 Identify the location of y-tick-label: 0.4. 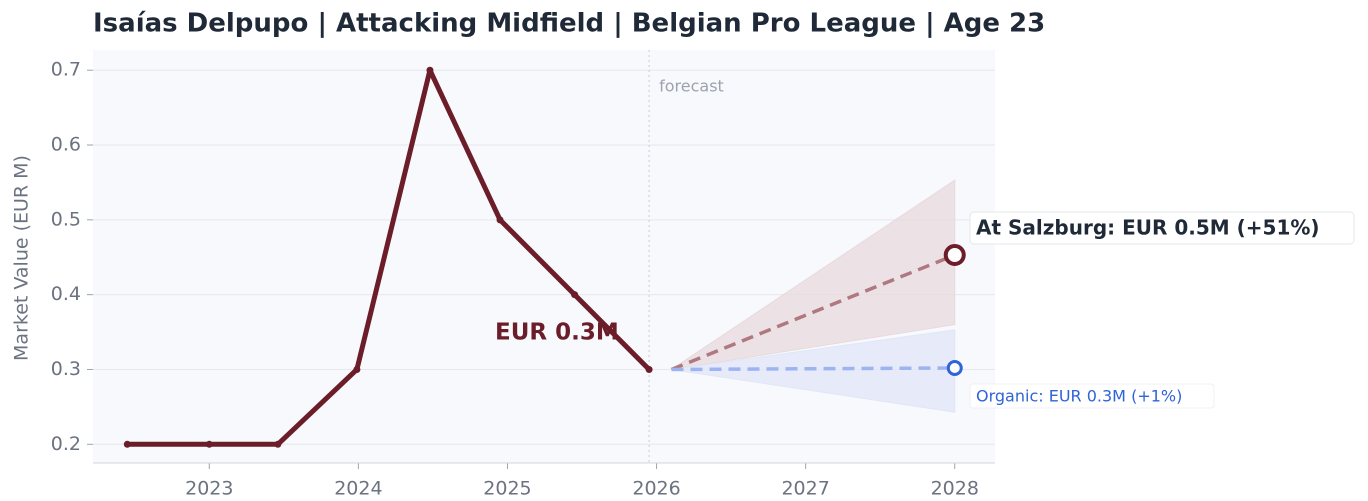
(66, 294).